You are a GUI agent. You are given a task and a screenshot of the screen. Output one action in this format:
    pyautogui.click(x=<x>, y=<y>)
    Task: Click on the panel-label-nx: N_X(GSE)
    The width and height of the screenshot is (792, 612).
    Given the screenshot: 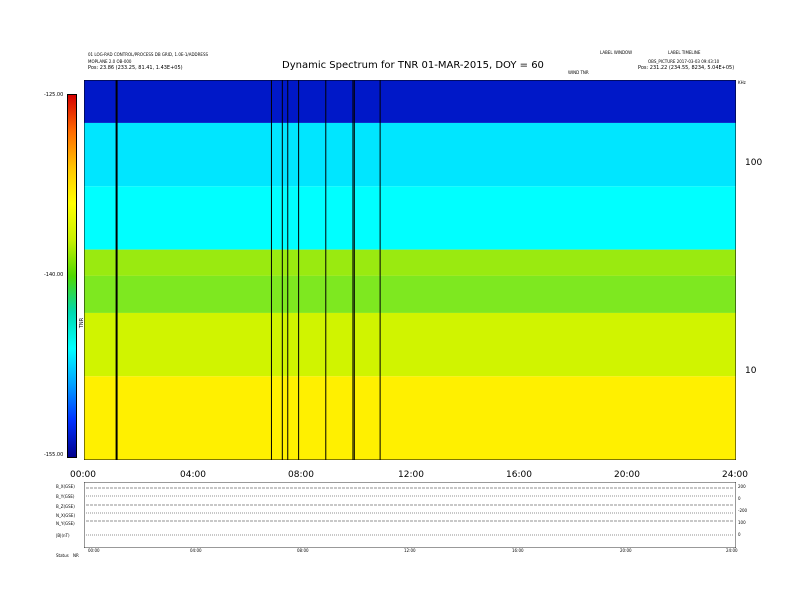 What is the action you would take?
    pyautogui.click(x=66, y=515)
    